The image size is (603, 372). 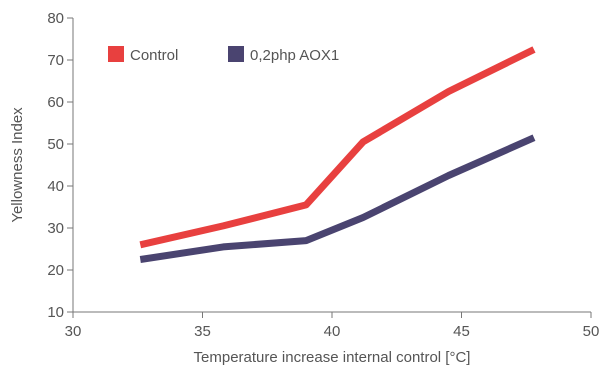 I want to click on y-tick-label: 50, so click(x=55, y=144).